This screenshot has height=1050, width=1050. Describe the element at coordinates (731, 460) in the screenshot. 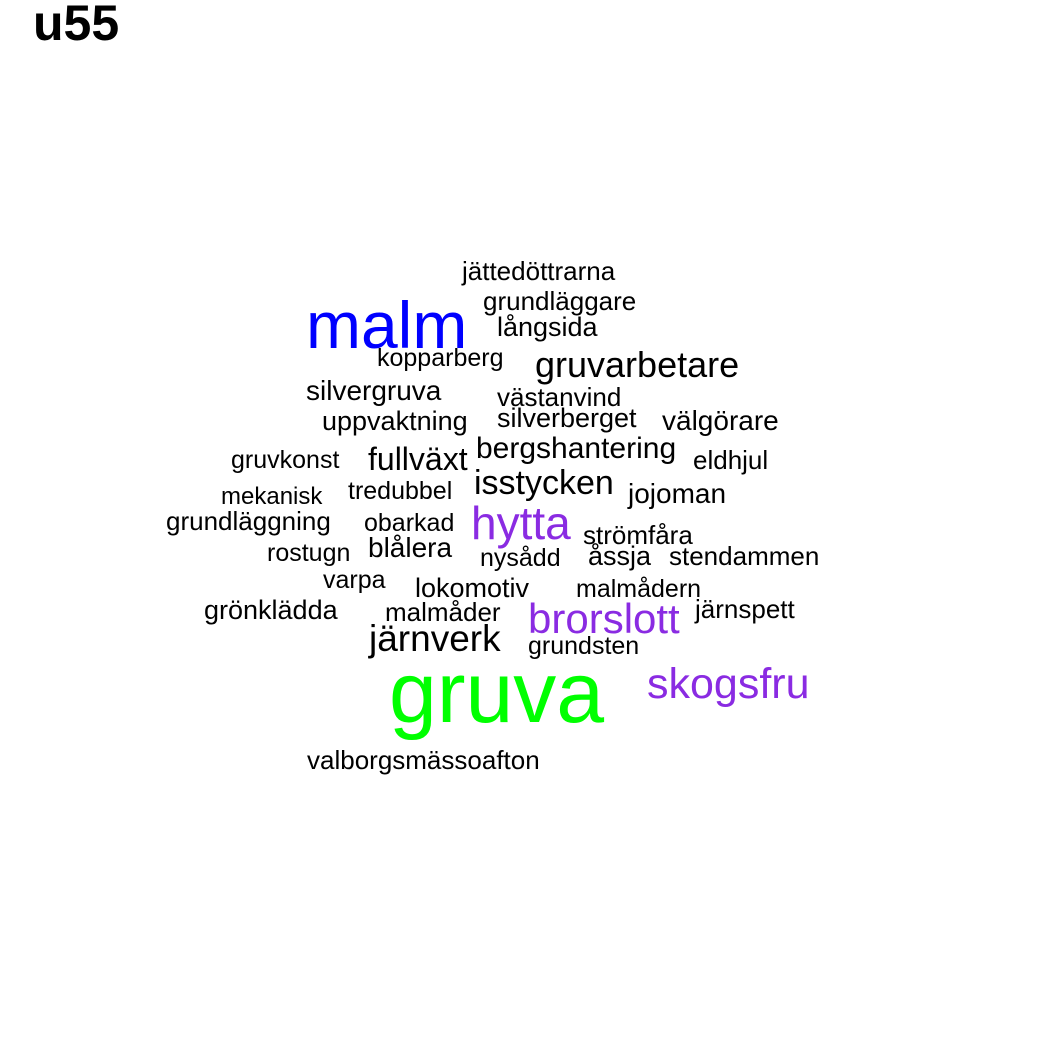

I see `cloud-word: eldhjul` at that location.